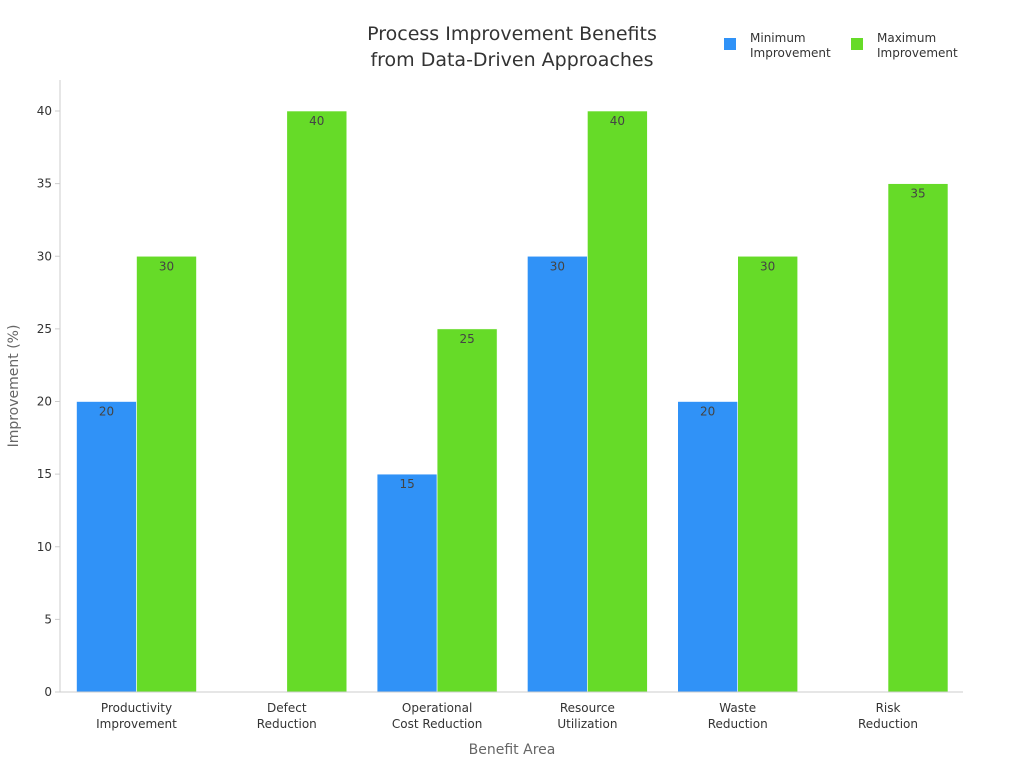  Describe the element at coordinates (737, 708) in the screenshot. I see `x-category-label: Waste` at that location.